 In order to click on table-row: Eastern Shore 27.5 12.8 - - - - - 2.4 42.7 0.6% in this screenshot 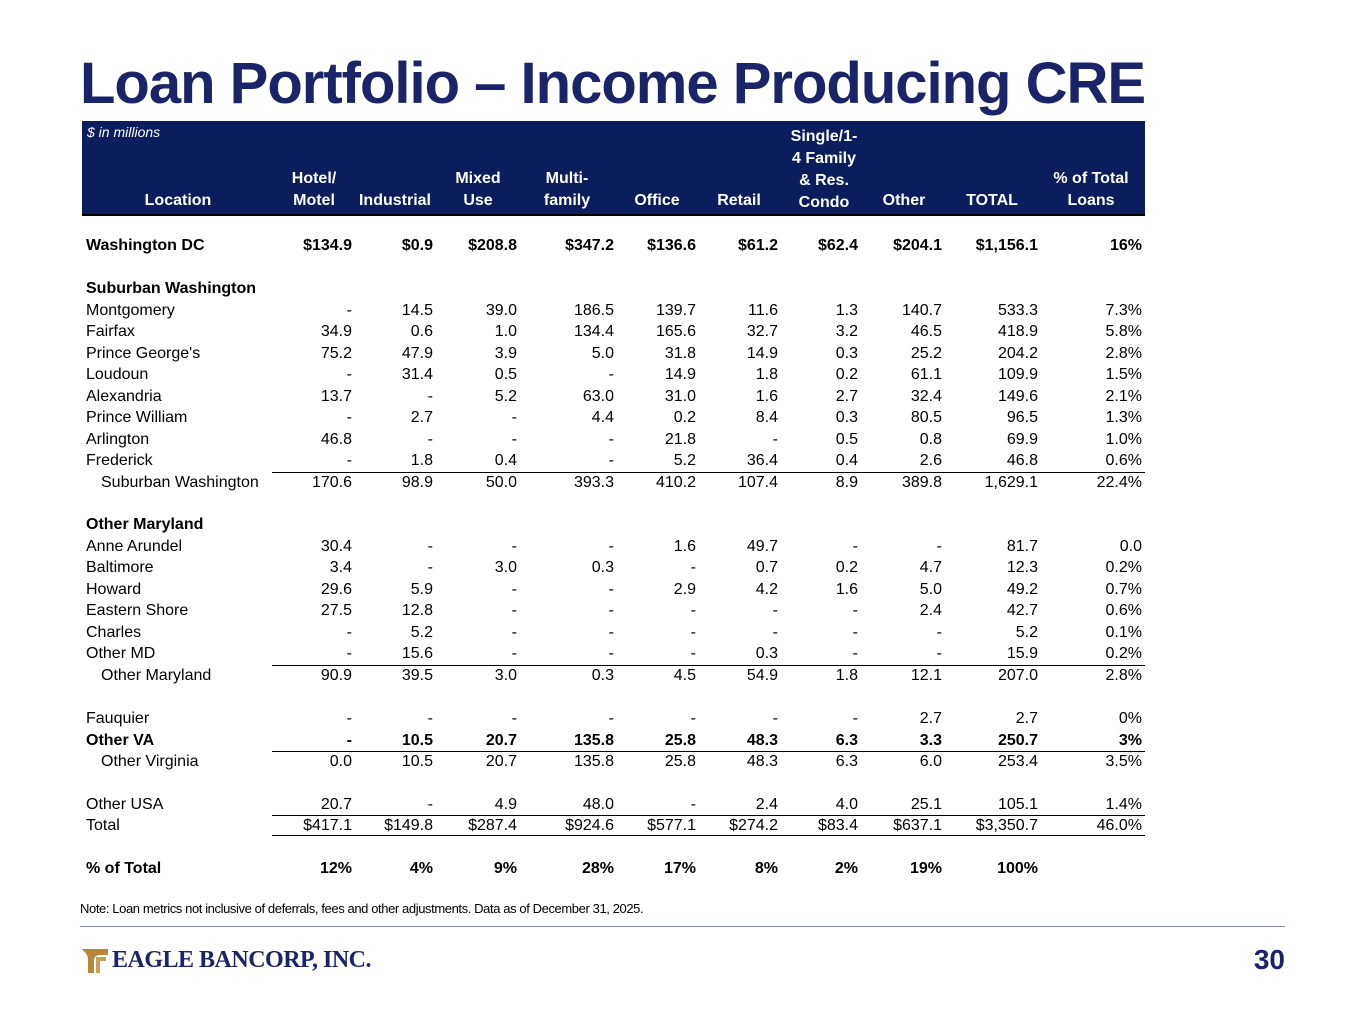, I will do `click(613, 610)`.